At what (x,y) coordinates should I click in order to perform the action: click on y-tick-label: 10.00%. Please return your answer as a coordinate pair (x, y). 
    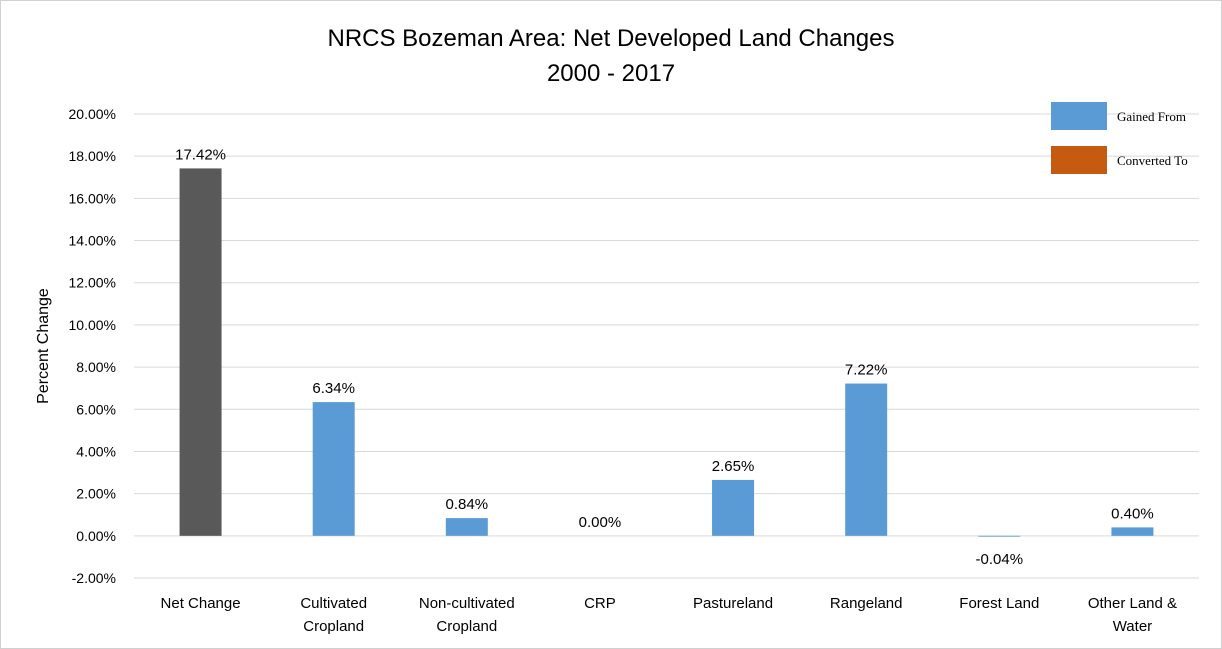
    Looking at the image, I should click on (92, 325).